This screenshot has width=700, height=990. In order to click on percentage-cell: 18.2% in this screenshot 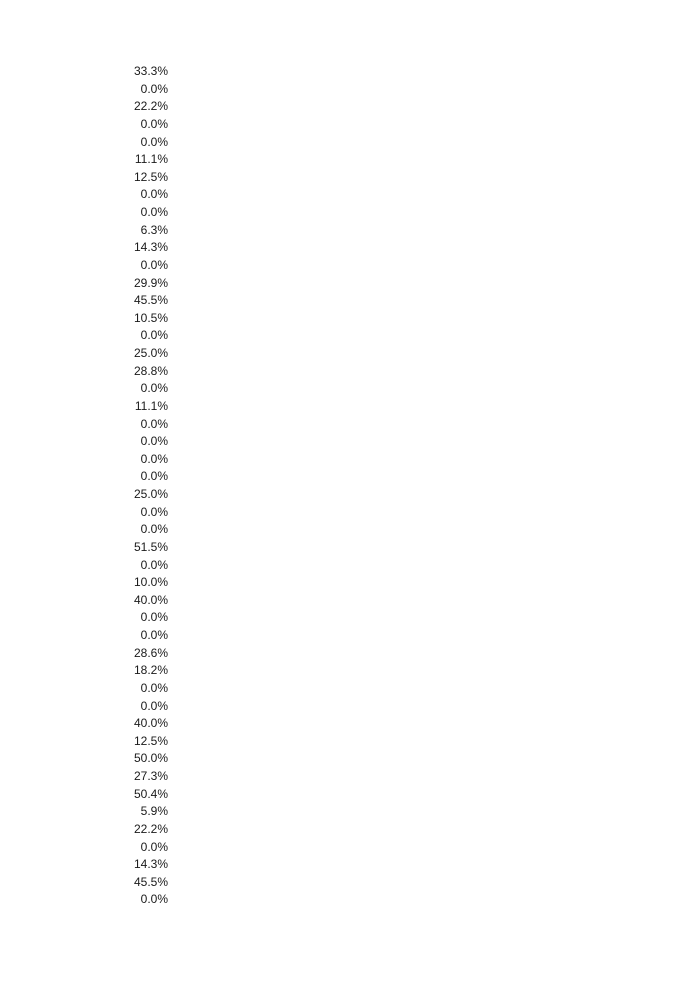, I will do `click(150, 670)`.